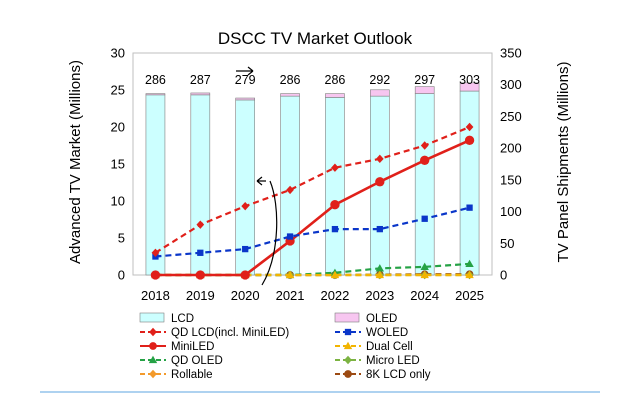 The image size is (630, 410). I want to click on x-tick-2022: 2022, so click(334, 295).